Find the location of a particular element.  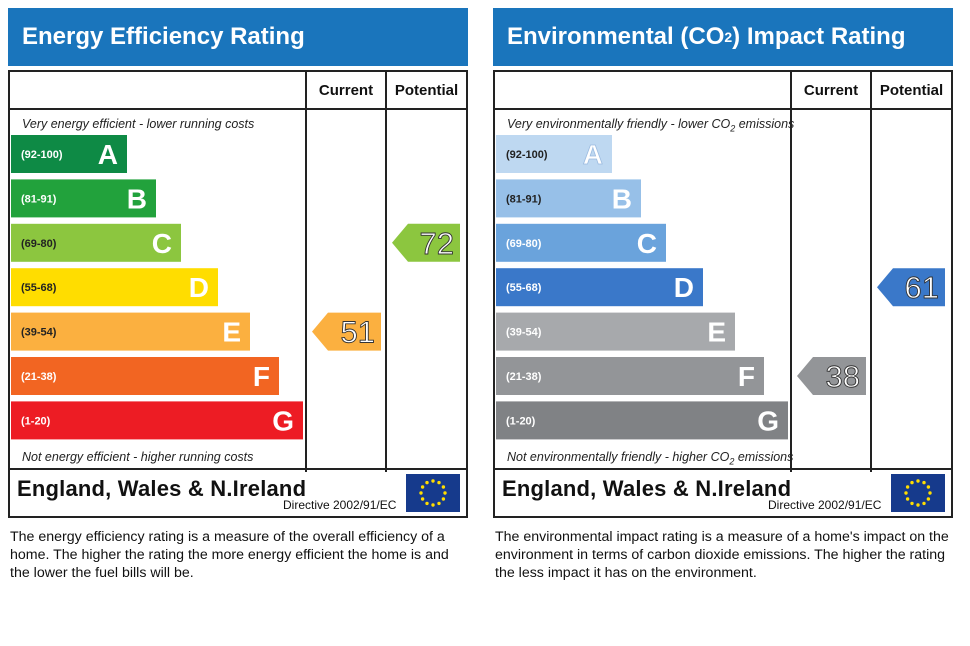

current-rating-indicator-arrow is located at coordinates (346, 331).